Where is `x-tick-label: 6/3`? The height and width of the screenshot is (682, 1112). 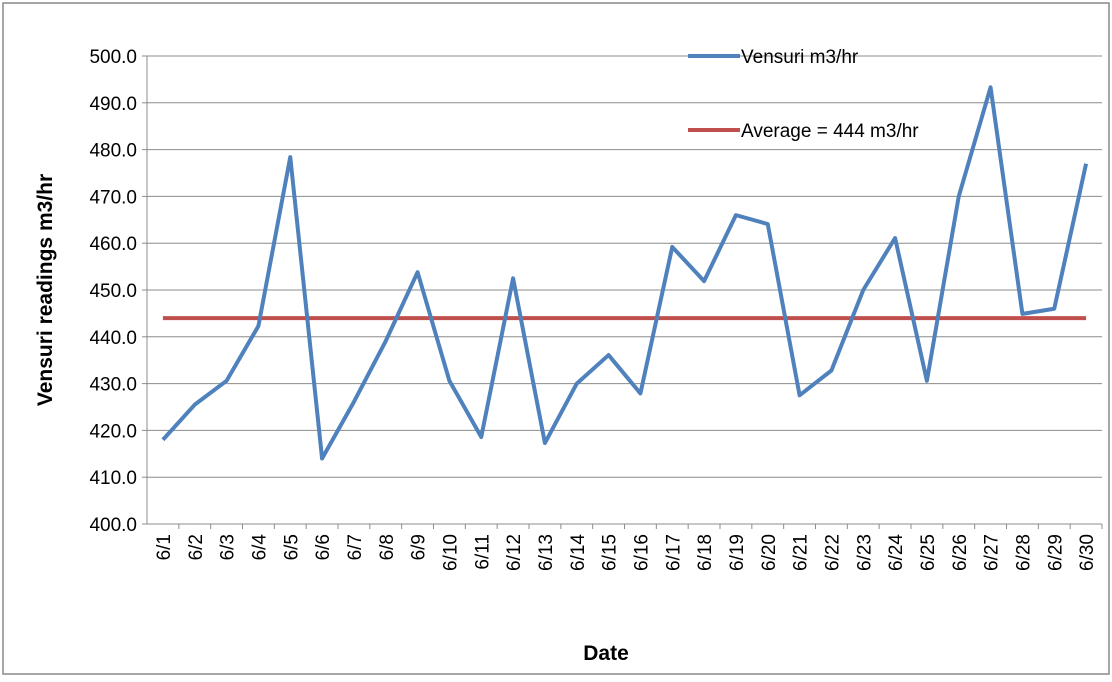 x-tick-label: 6/3 is located at coordinates (228, 547).